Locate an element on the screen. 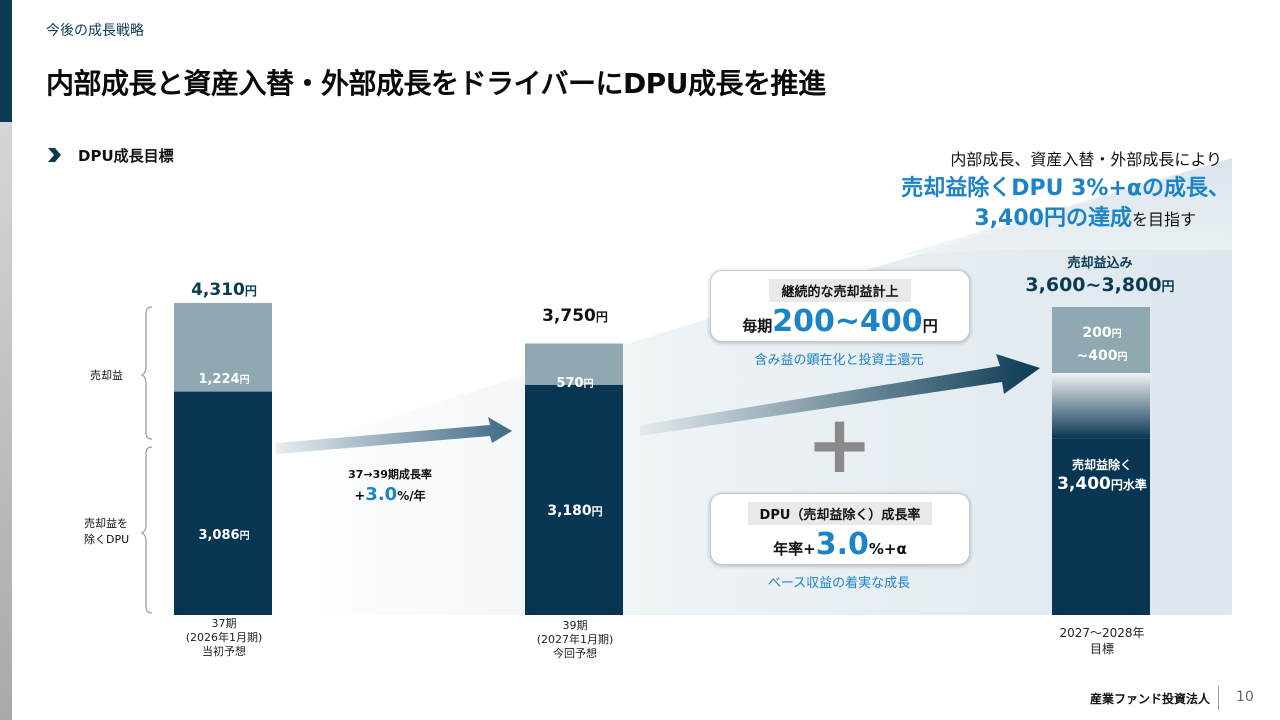  callout-line3-suffix: を目指す is located at coordinates (1163, 219).